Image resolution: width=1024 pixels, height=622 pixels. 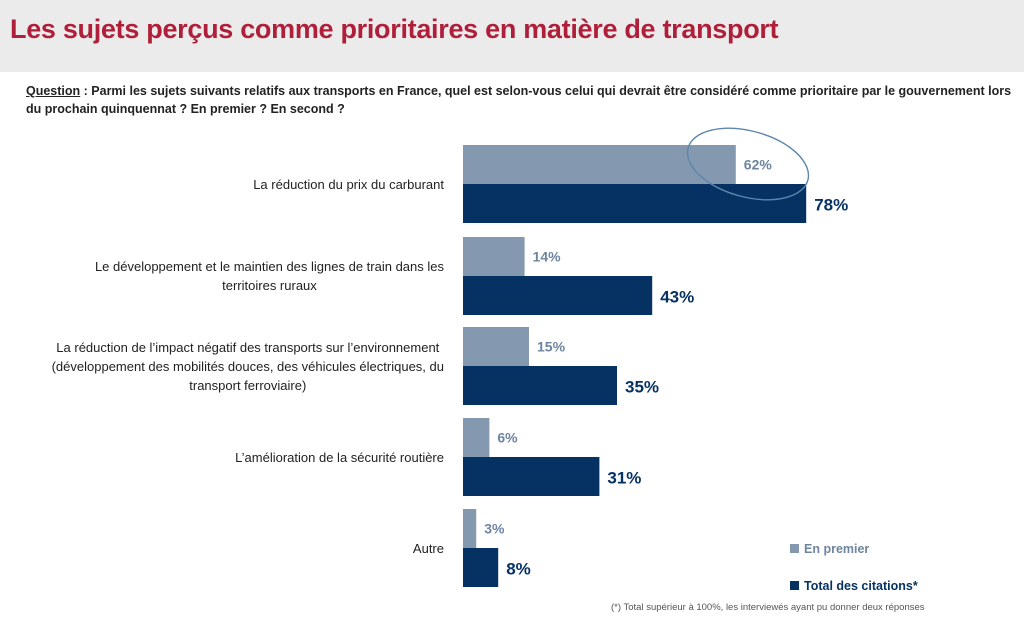 I want to click on highlight-ellipse, so click(x=748, y=164).